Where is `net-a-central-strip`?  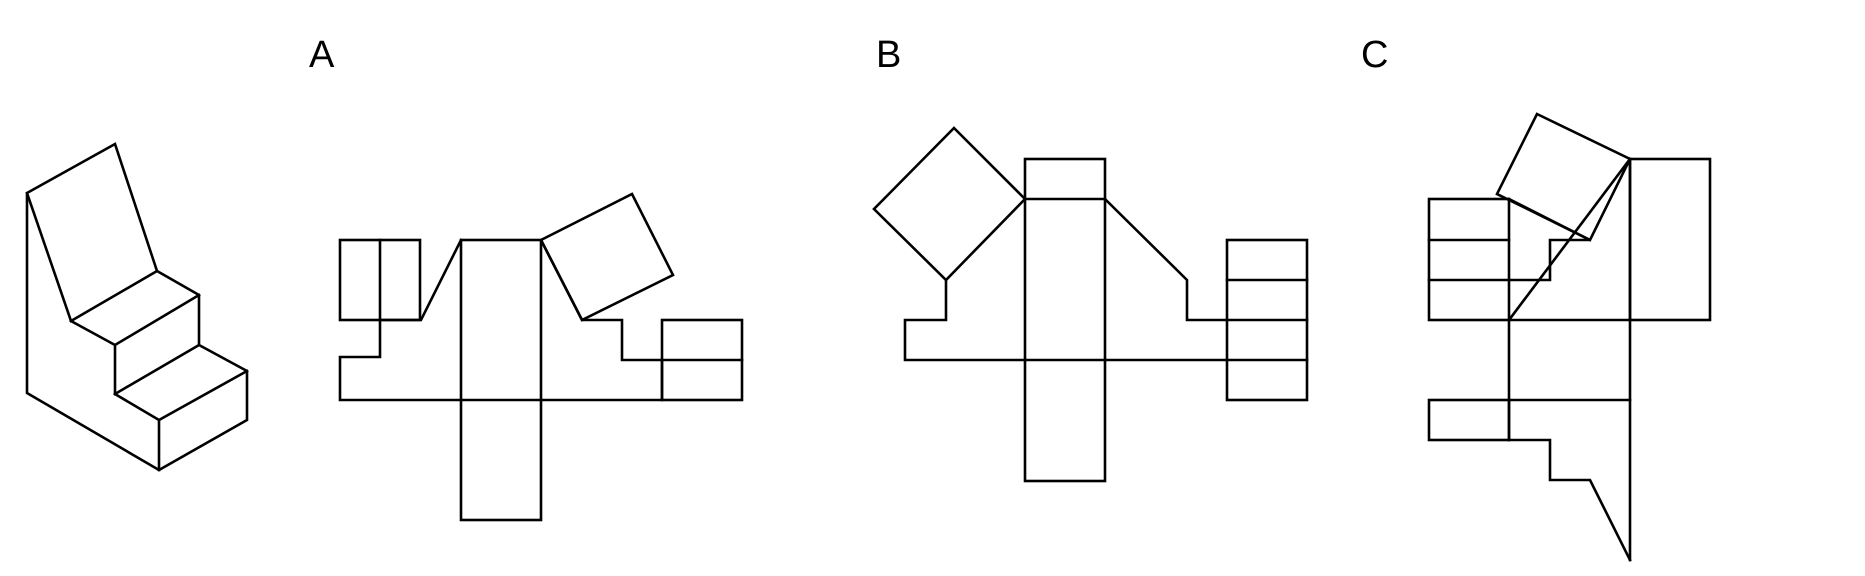
net-a-central-strip is located at coordinates (501, 380).